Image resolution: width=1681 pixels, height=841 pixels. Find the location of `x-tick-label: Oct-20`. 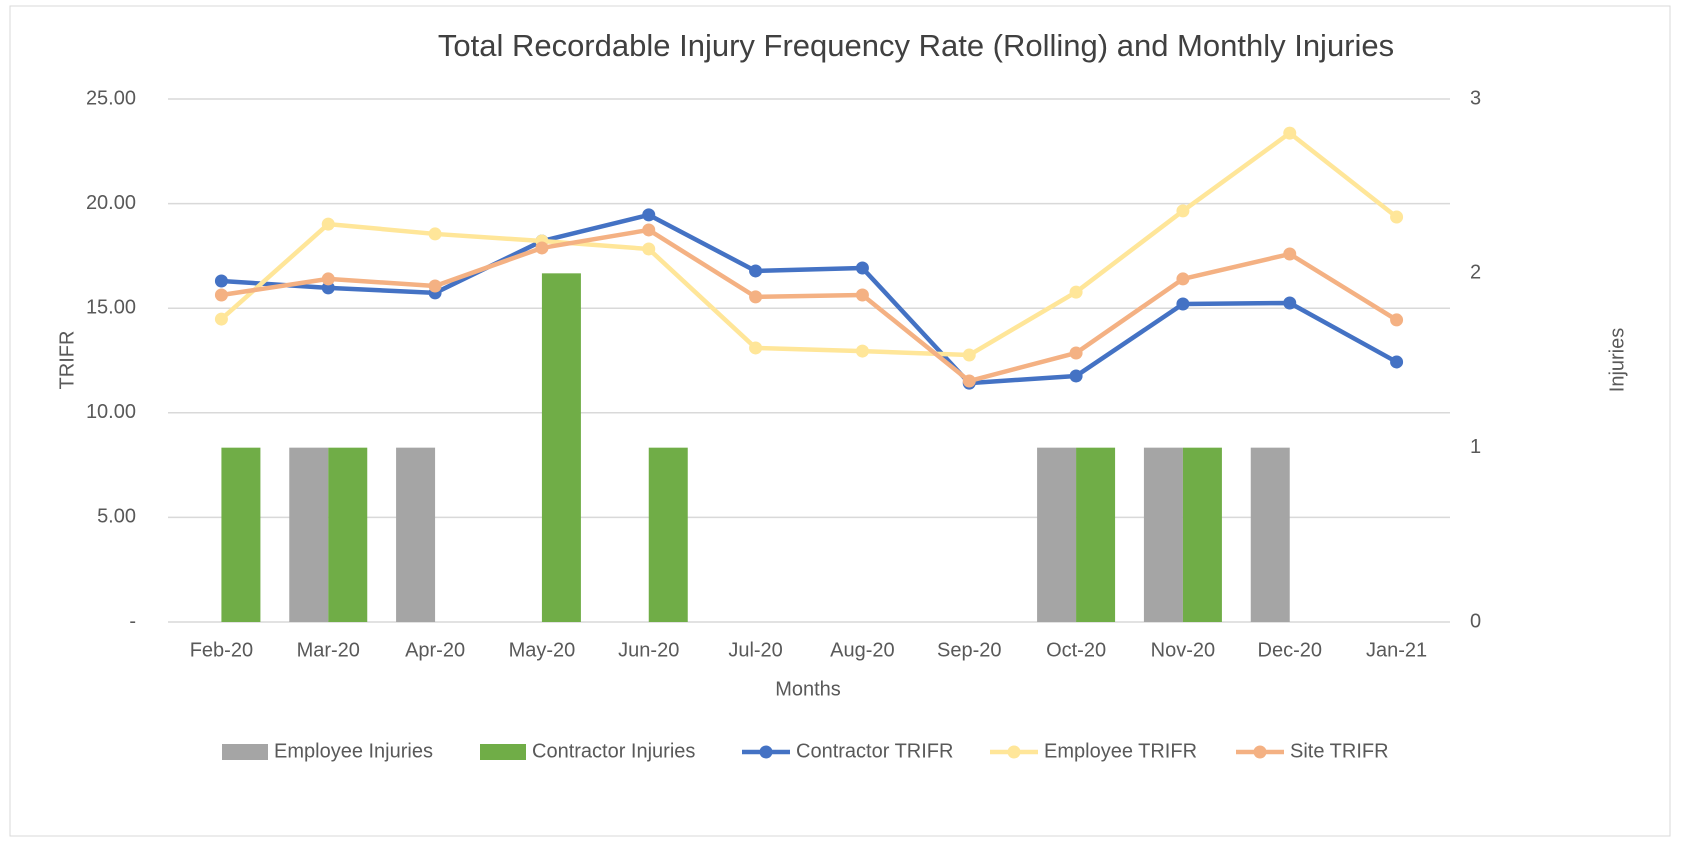

x-tick-label: Oct-20 is located at coordinates (1076, 650).